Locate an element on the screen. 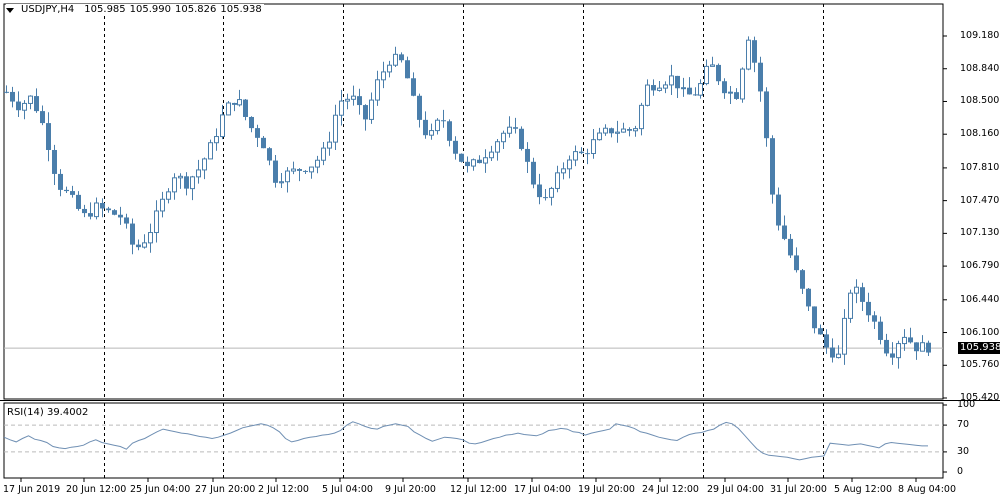 Image resolution: width=1000 pixels, height=500 pixels. collapse-triangle-icon is located at coordinates (10, 10).